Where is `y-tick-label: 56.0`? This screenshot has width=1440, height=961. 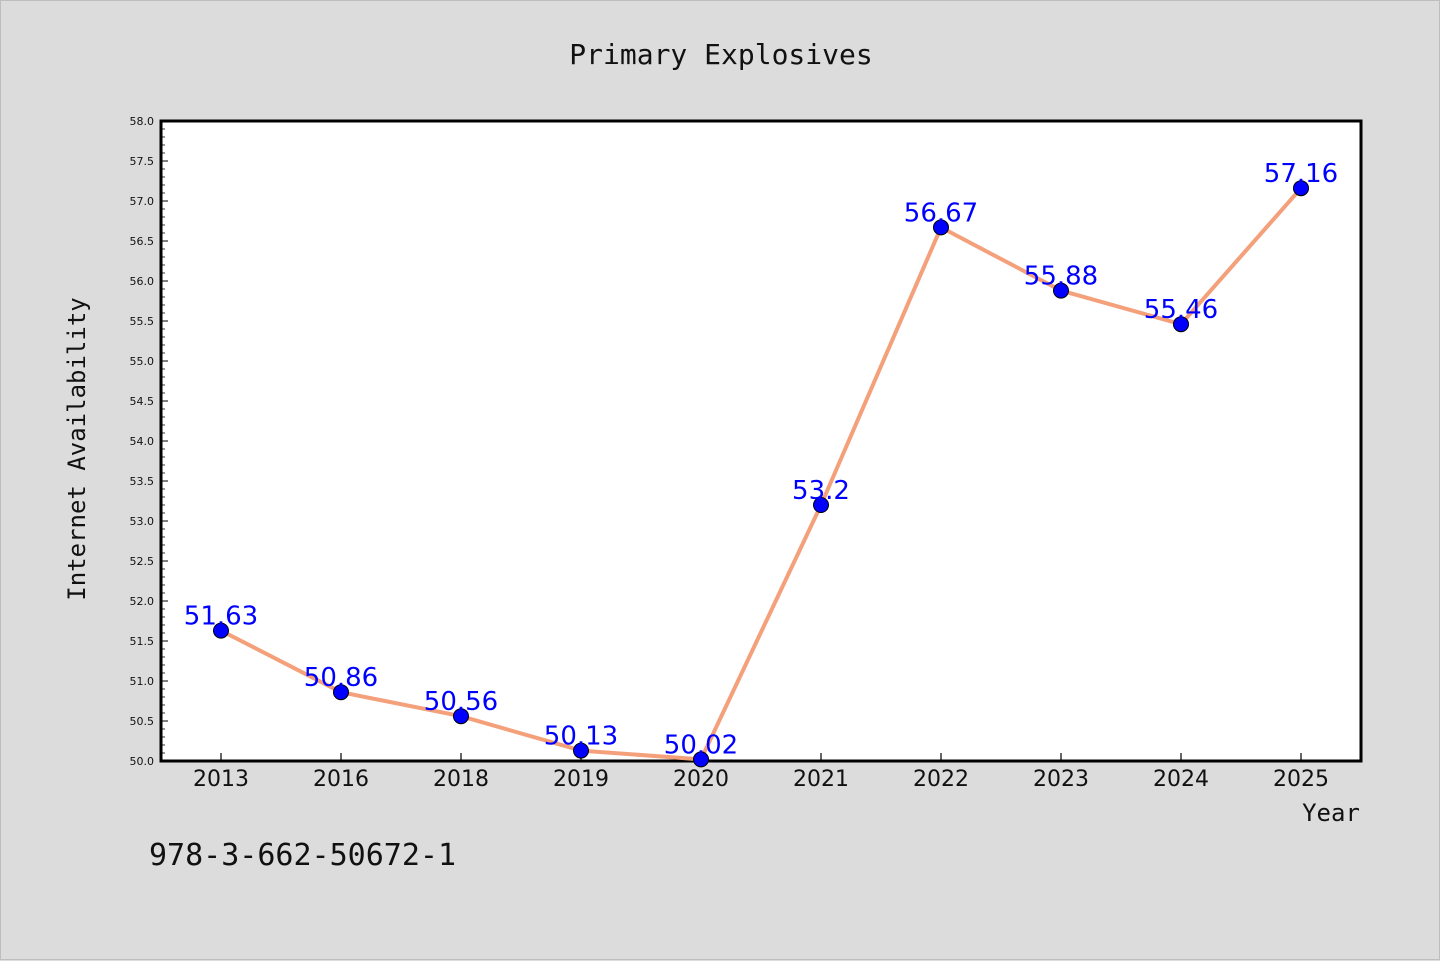
y-tick-label: 56.0 is located at coordinates (142, 281).